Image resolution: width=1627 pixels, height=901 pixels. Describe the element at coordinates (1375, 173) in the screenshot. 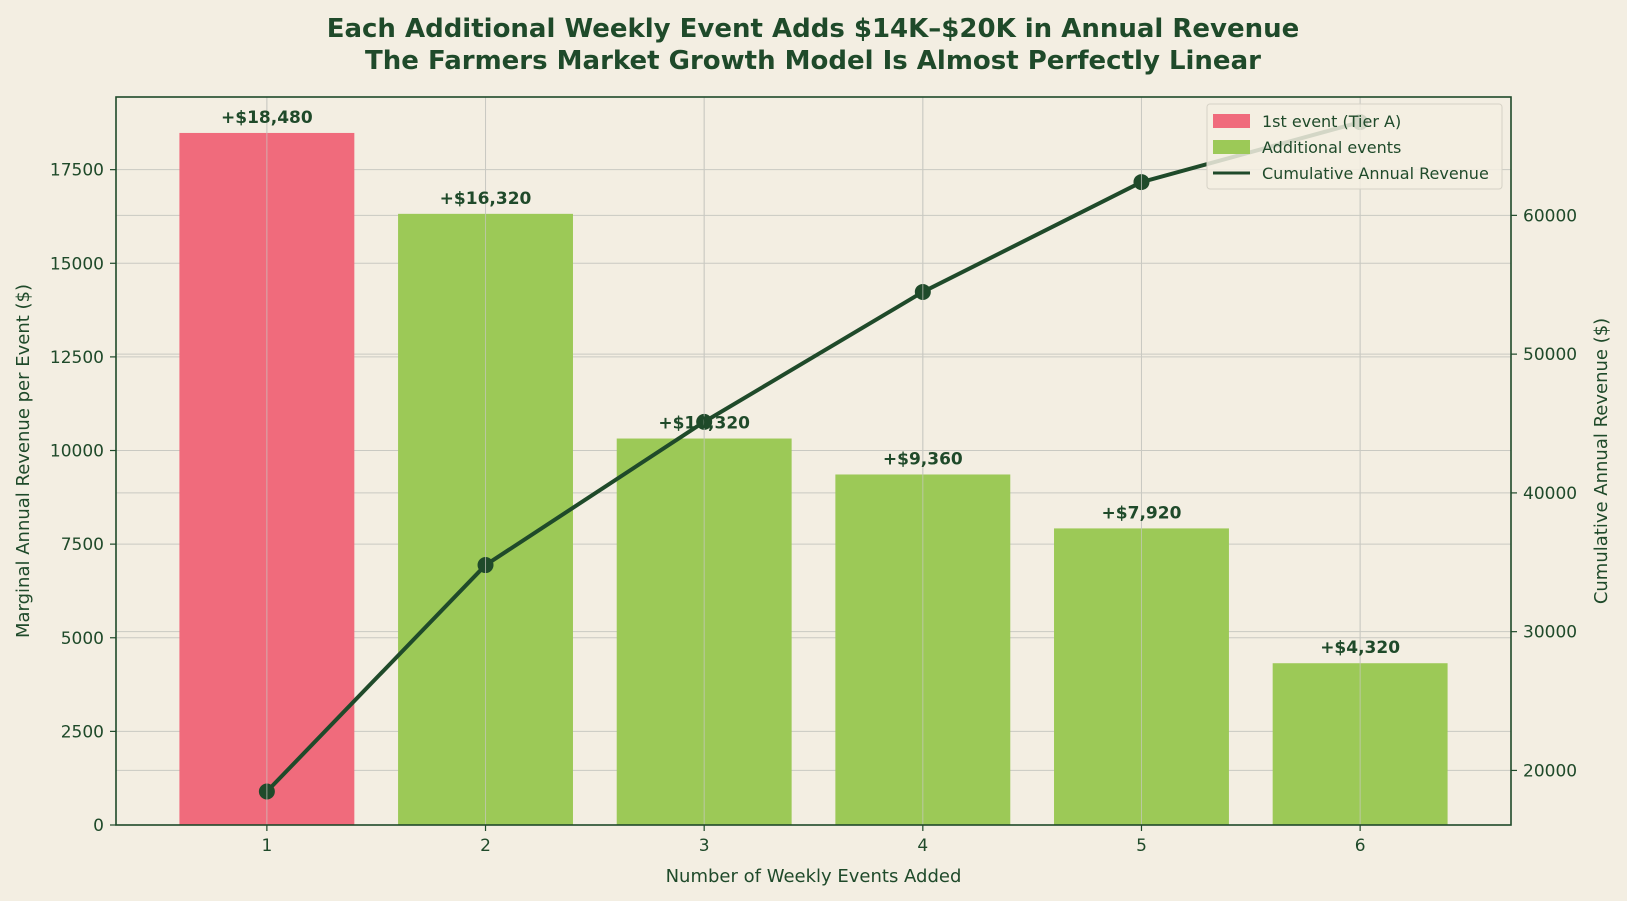

I see `legend-label: Cumulative Annual Revenue` at that location.